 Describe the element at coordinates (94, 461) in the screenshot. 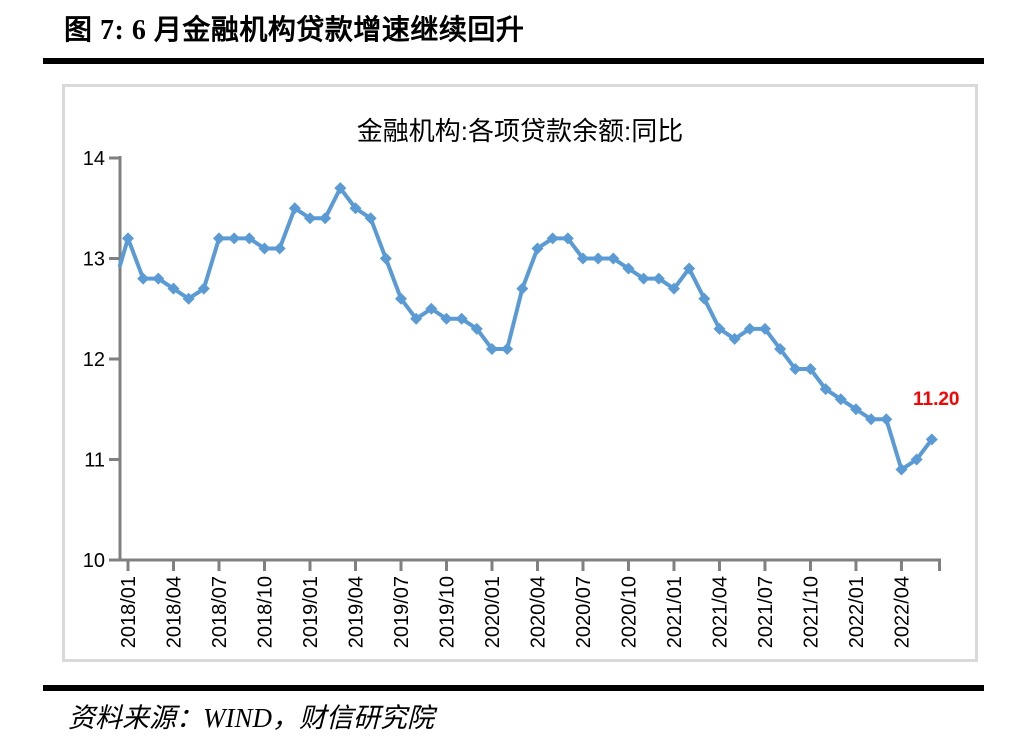

I see `y-tick-label: 11` at that location.